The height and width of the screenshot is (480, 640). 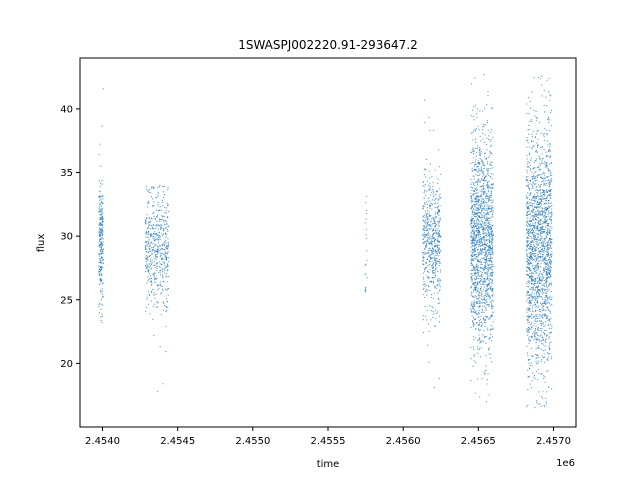 What do you see at coordinates (41, 243) in the screenshot?
I see `y-axis-label: flux` at bounding box center [41, 243].